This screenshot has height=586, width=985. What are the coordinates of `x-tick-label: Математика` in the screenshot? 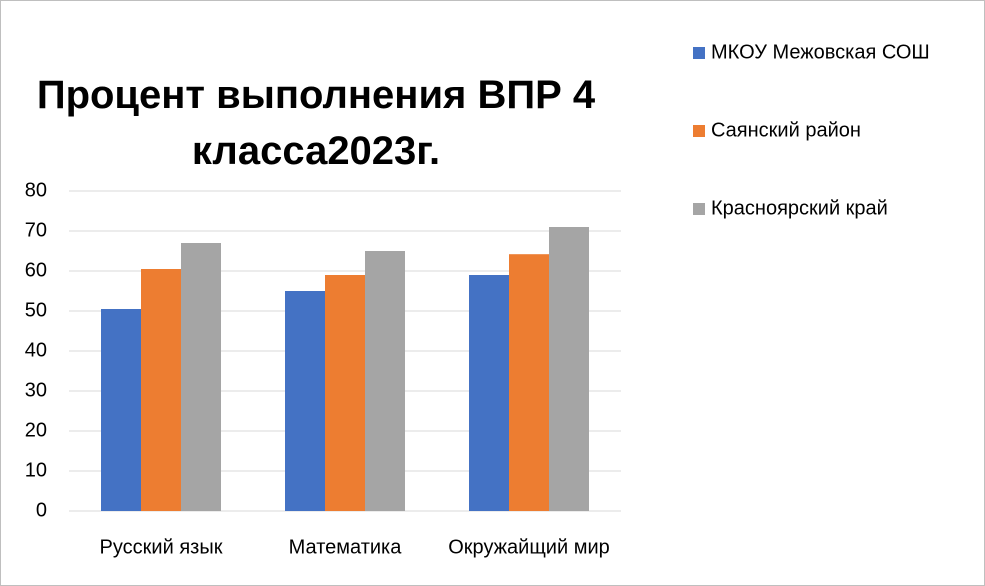 It's located at (346, 547).